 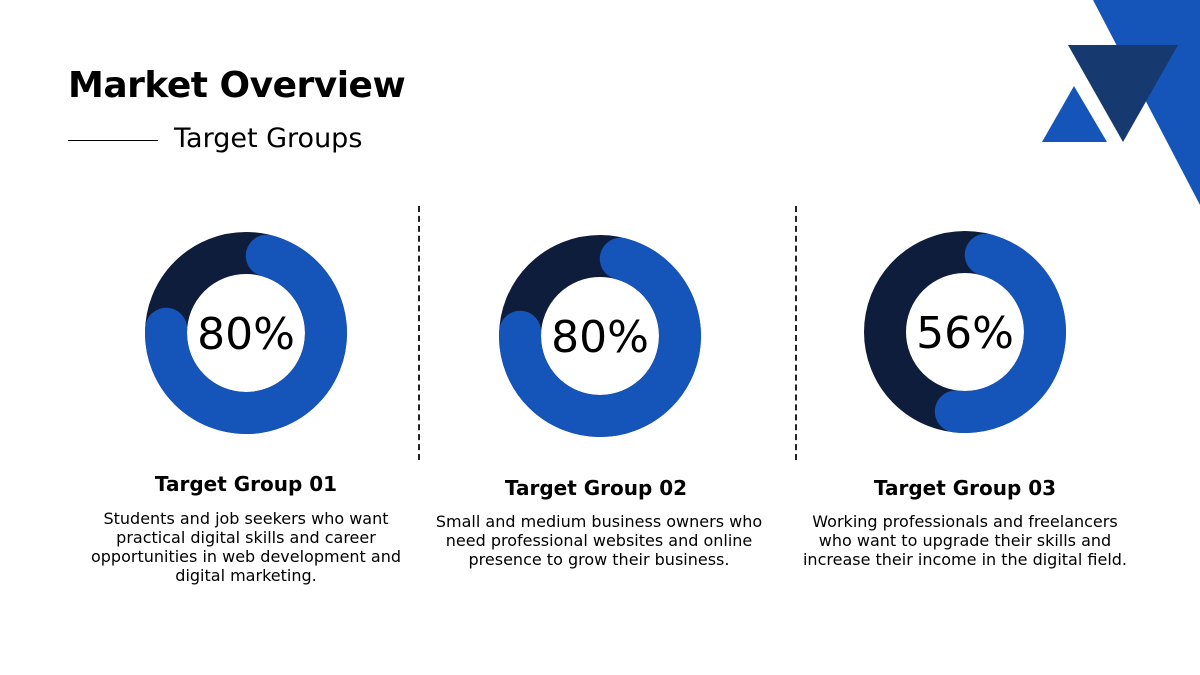 What do you see at coordinates (113, 140) in the screenshot?
I see `subtitle-rule` at bounding box center [113, 140].